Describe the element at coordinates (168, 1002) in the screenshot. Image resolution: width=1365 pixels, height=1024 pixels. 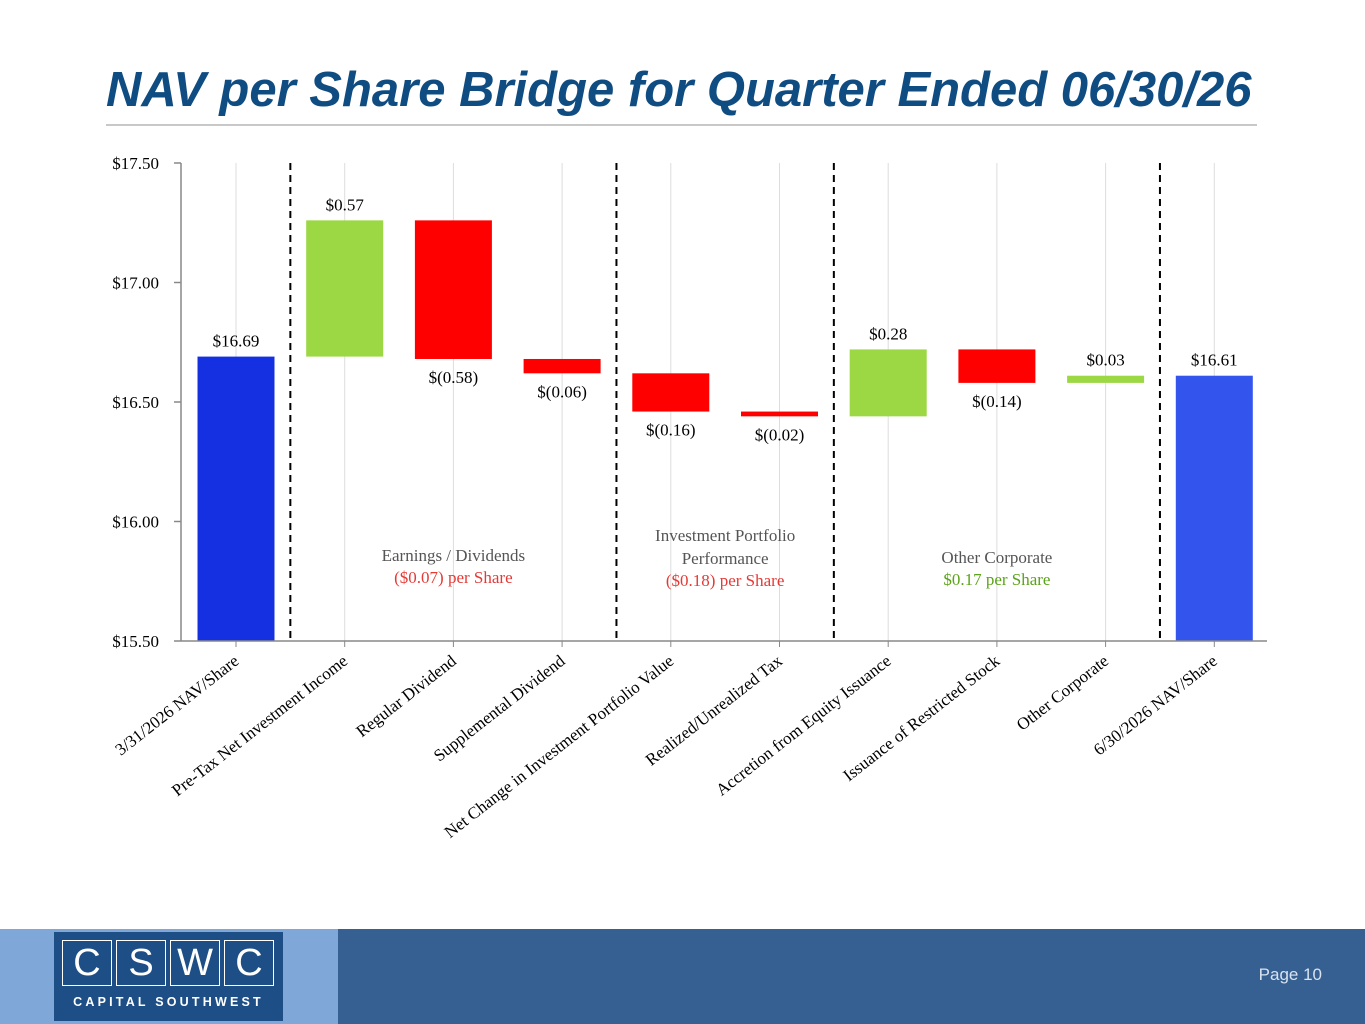
I see `logo-subtitle: CAPITAL SOUTHWEST` at that location.